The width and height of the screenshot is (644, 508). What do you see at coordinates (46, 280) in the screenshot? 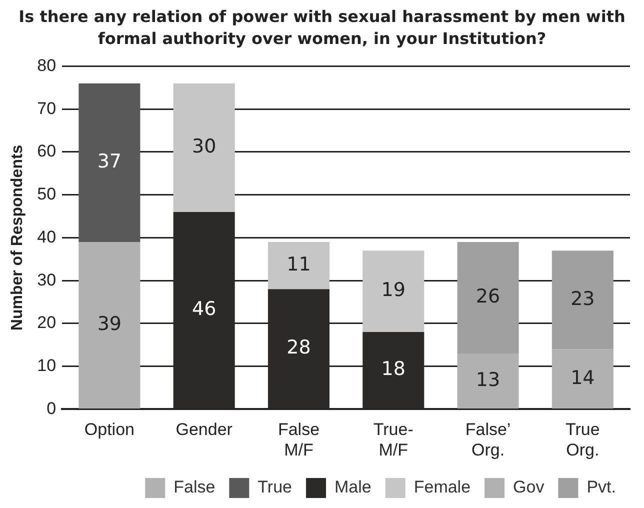
I see `y-tick-label: 30` at bounding box center [46, 280].